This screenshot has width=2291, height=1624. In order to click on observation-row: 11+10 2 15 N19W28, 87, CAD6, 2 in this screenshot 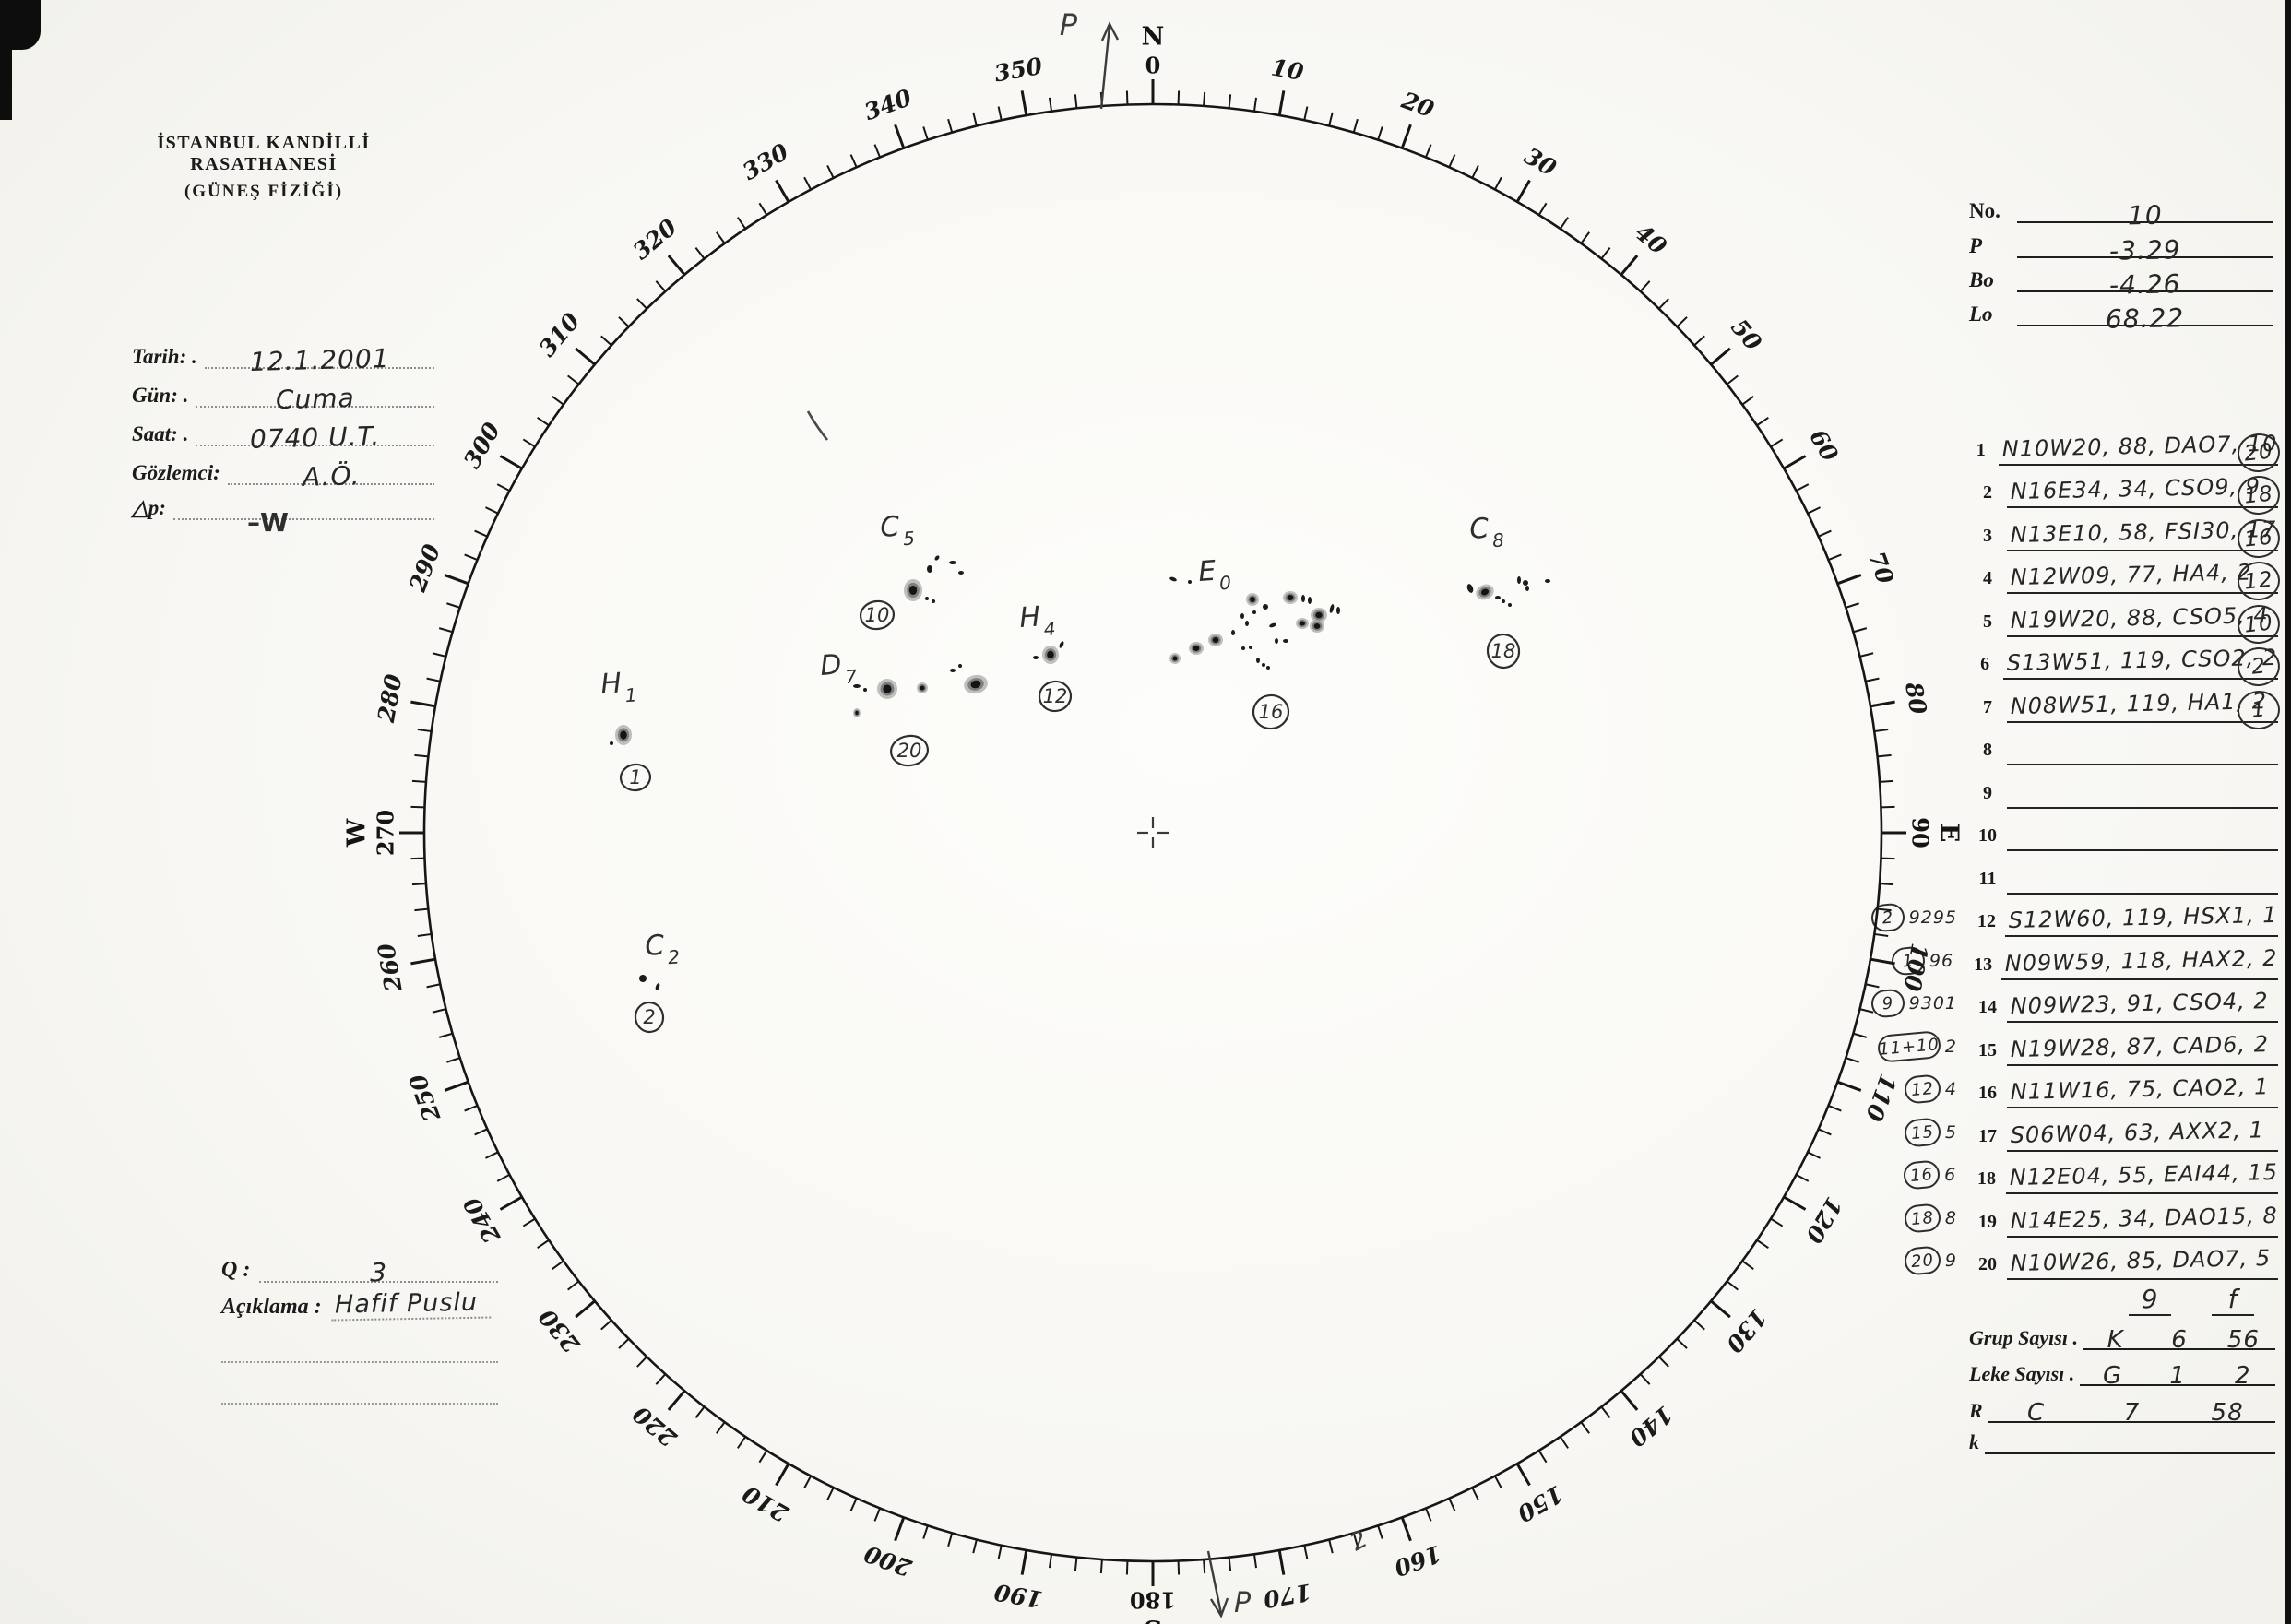, I will do `click(2077, 1044)`.